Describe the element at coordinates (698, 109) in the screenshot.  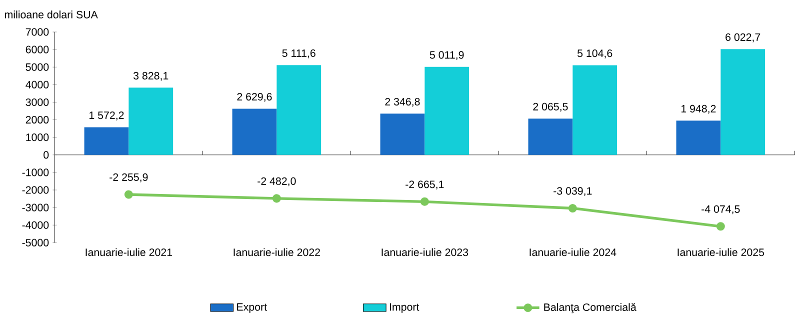
I see `data-label: 1 948,2` at that location.